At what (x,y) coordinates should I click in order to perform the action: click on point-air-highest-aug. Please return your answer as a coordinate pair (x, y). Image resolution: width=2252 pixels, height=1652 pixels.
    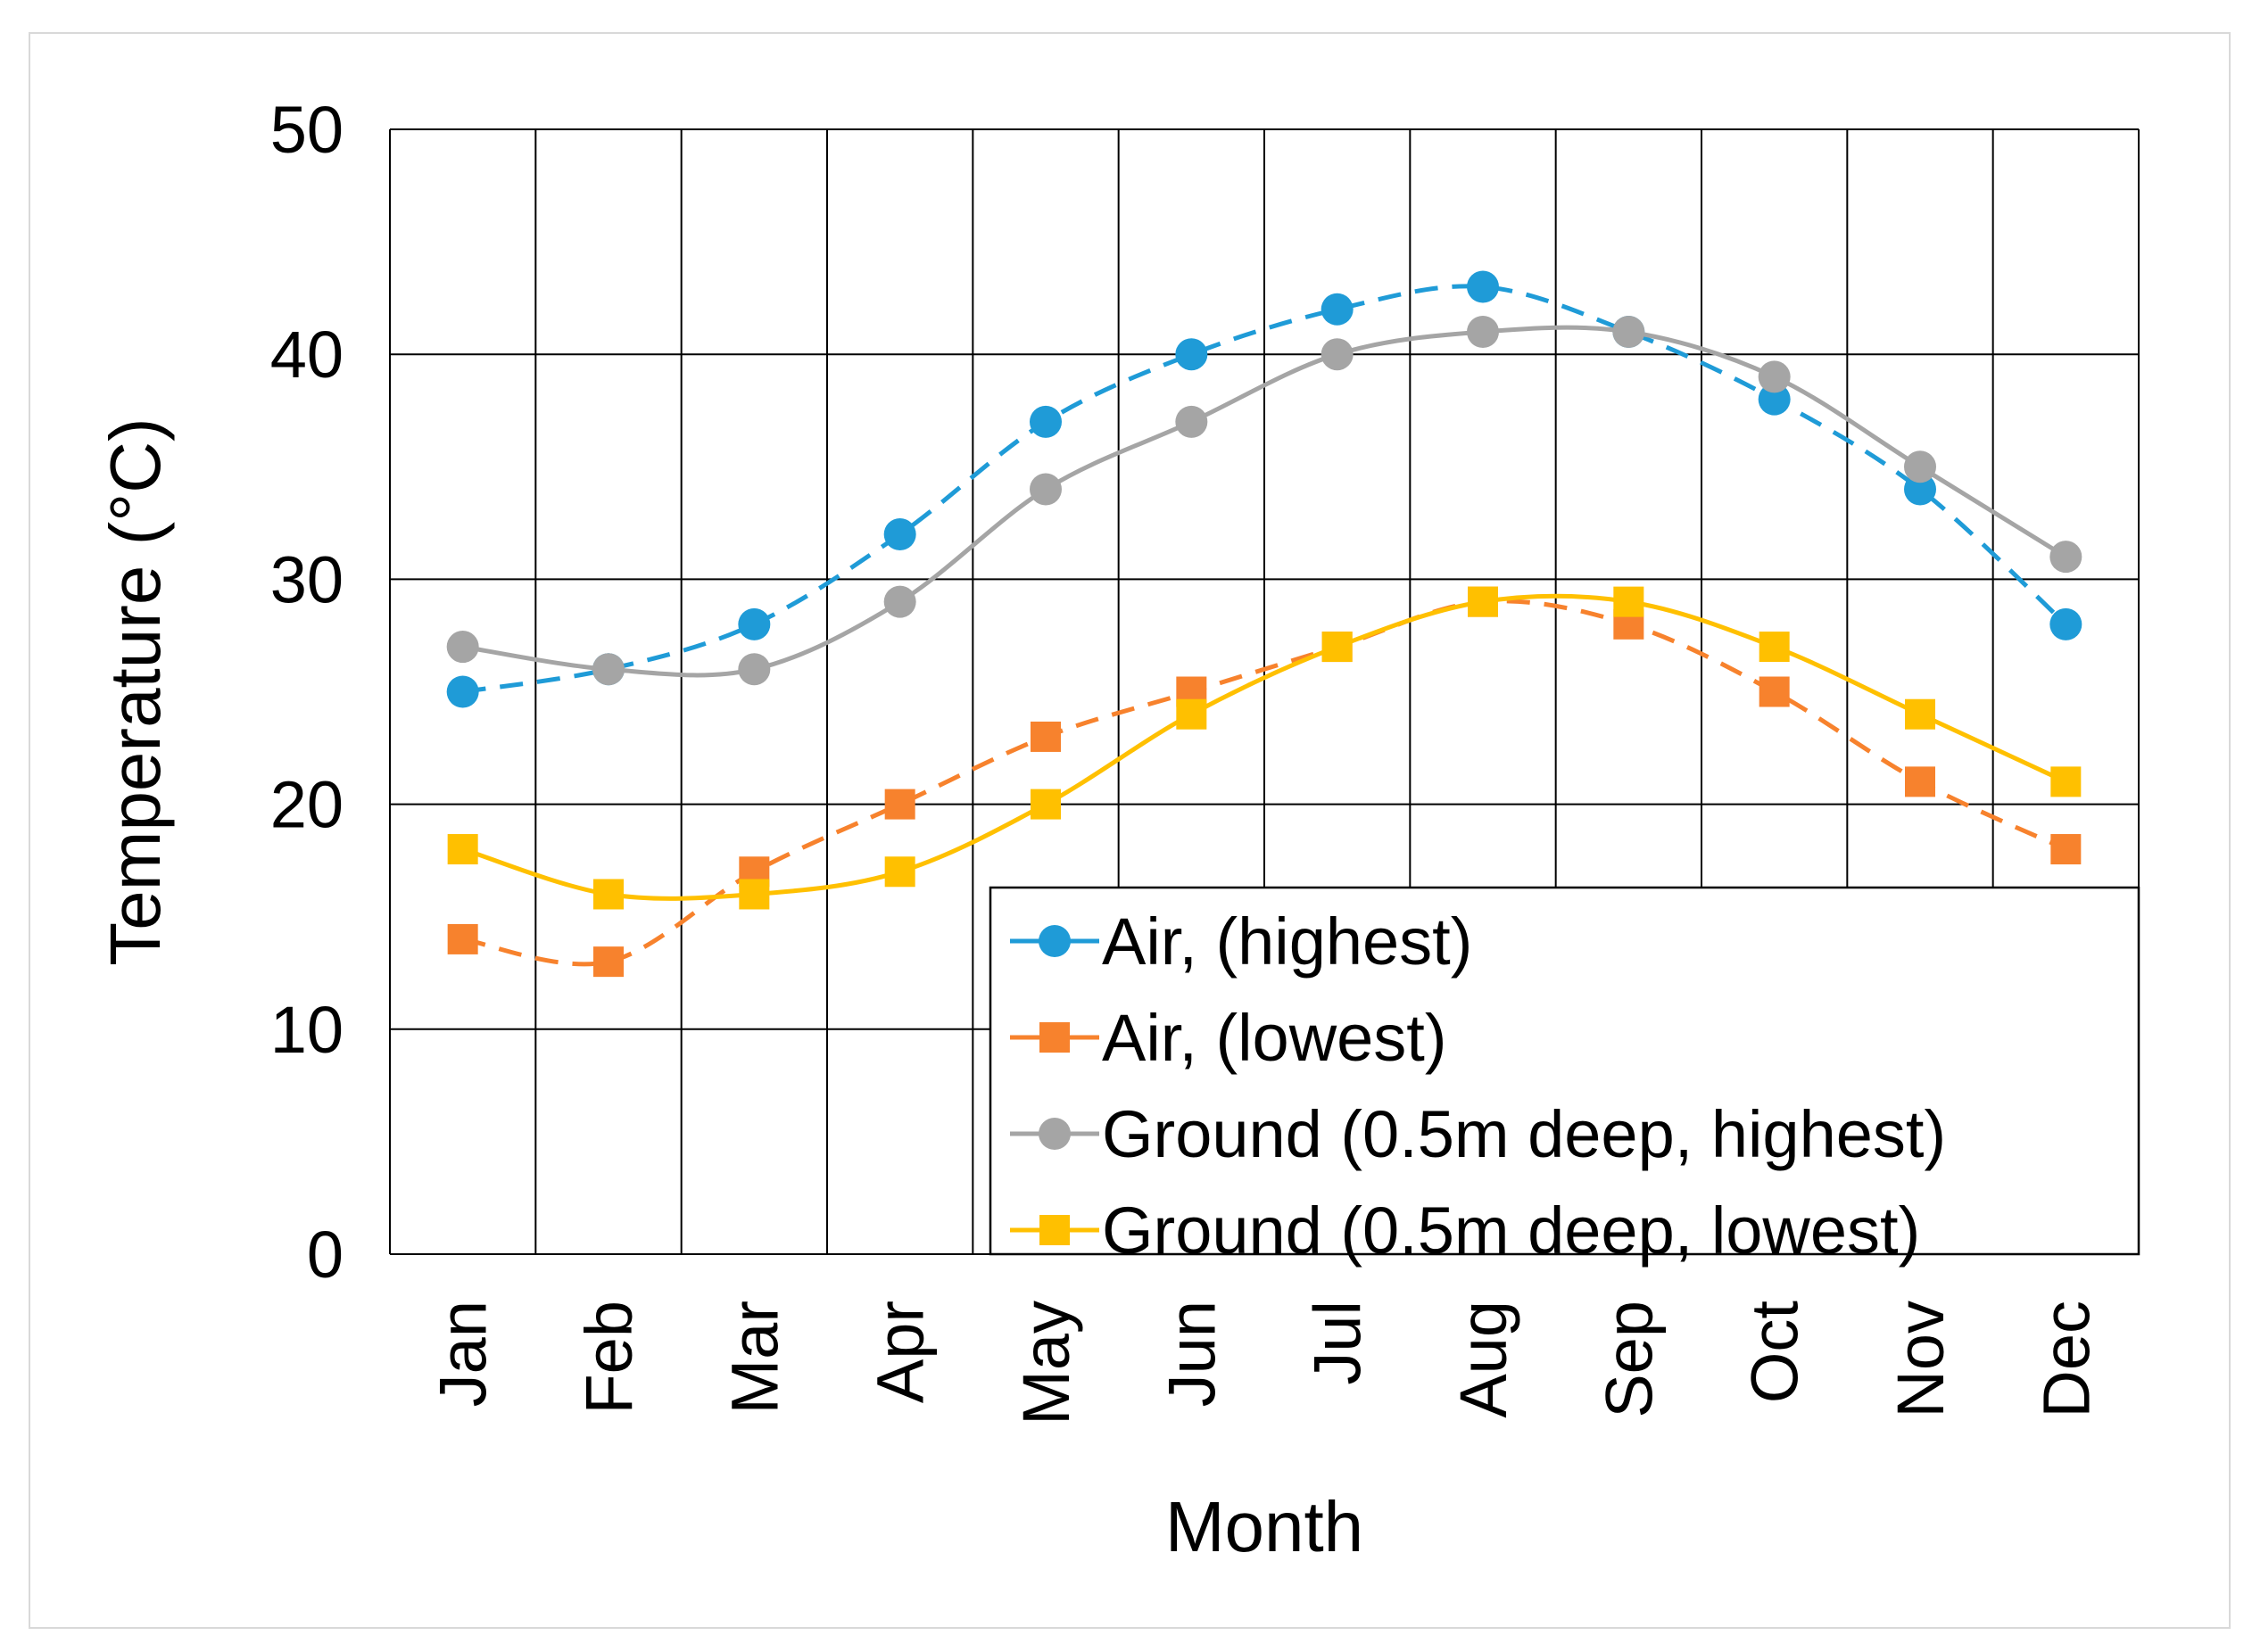
    Looking at the image, I should click on (1483, 286).